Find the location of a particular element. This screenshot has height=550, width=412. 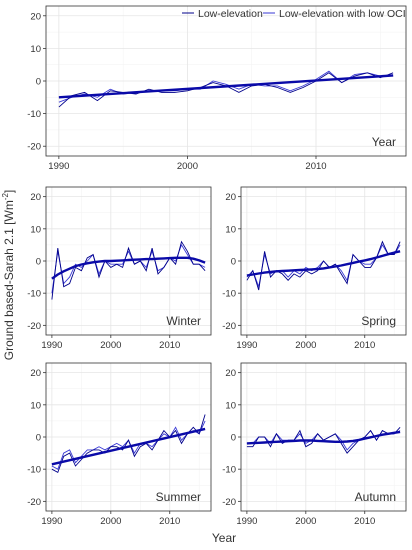

panel-label: Summer is located at coordinates (178, 497).